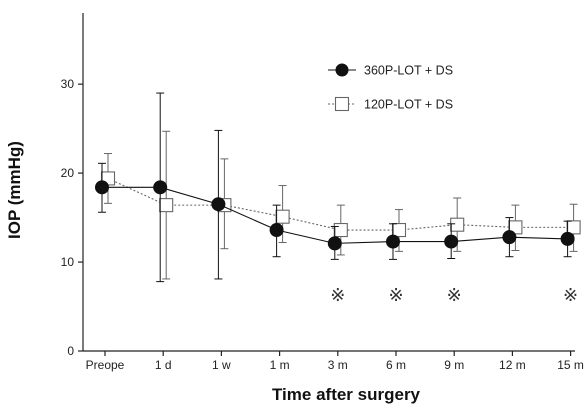 The image size is (585, 409). Describe the element at coordinates (454, 365) in the screenshot. I see `x-tick-label: 9 m` at that location.